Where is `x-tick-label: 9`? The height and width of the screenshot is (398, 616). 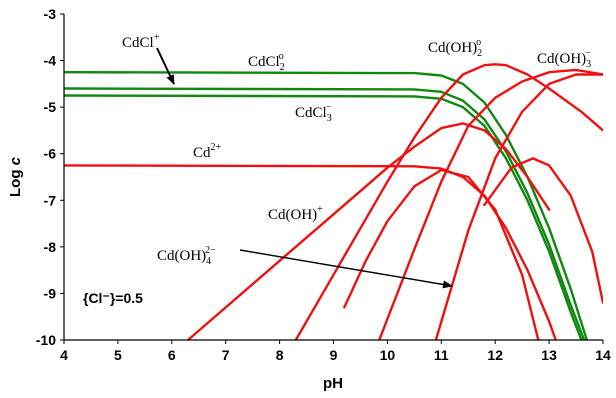 x-tick-label: 9 is located at coordinates (334, 355).